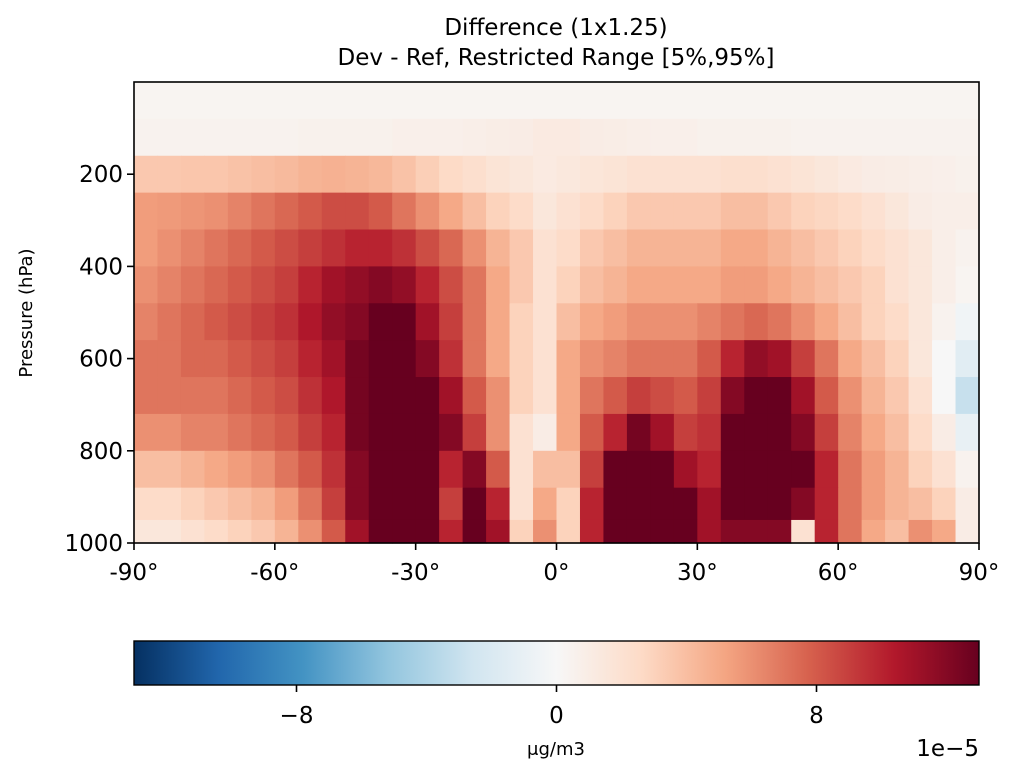 Image resolution: width=1020 pixels, height=765 pixels. I want to click on y-tick-label: 200, so click(101, 175).